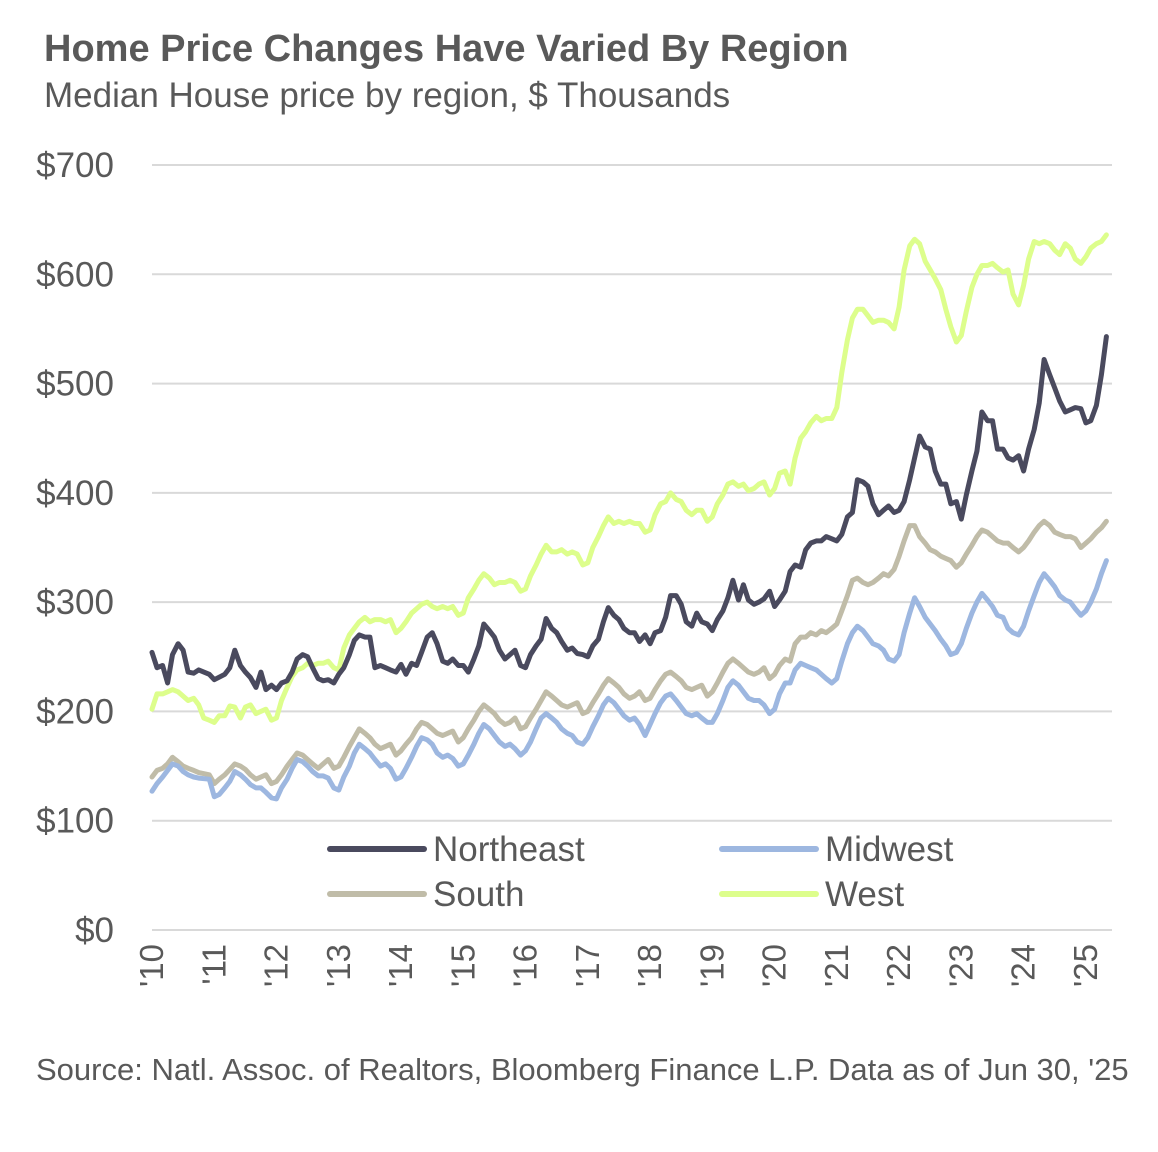 Image resolution: width=1158 pixels, height=1152 pixels. I want to click on x-tick-label: '23, so click(960, 965).